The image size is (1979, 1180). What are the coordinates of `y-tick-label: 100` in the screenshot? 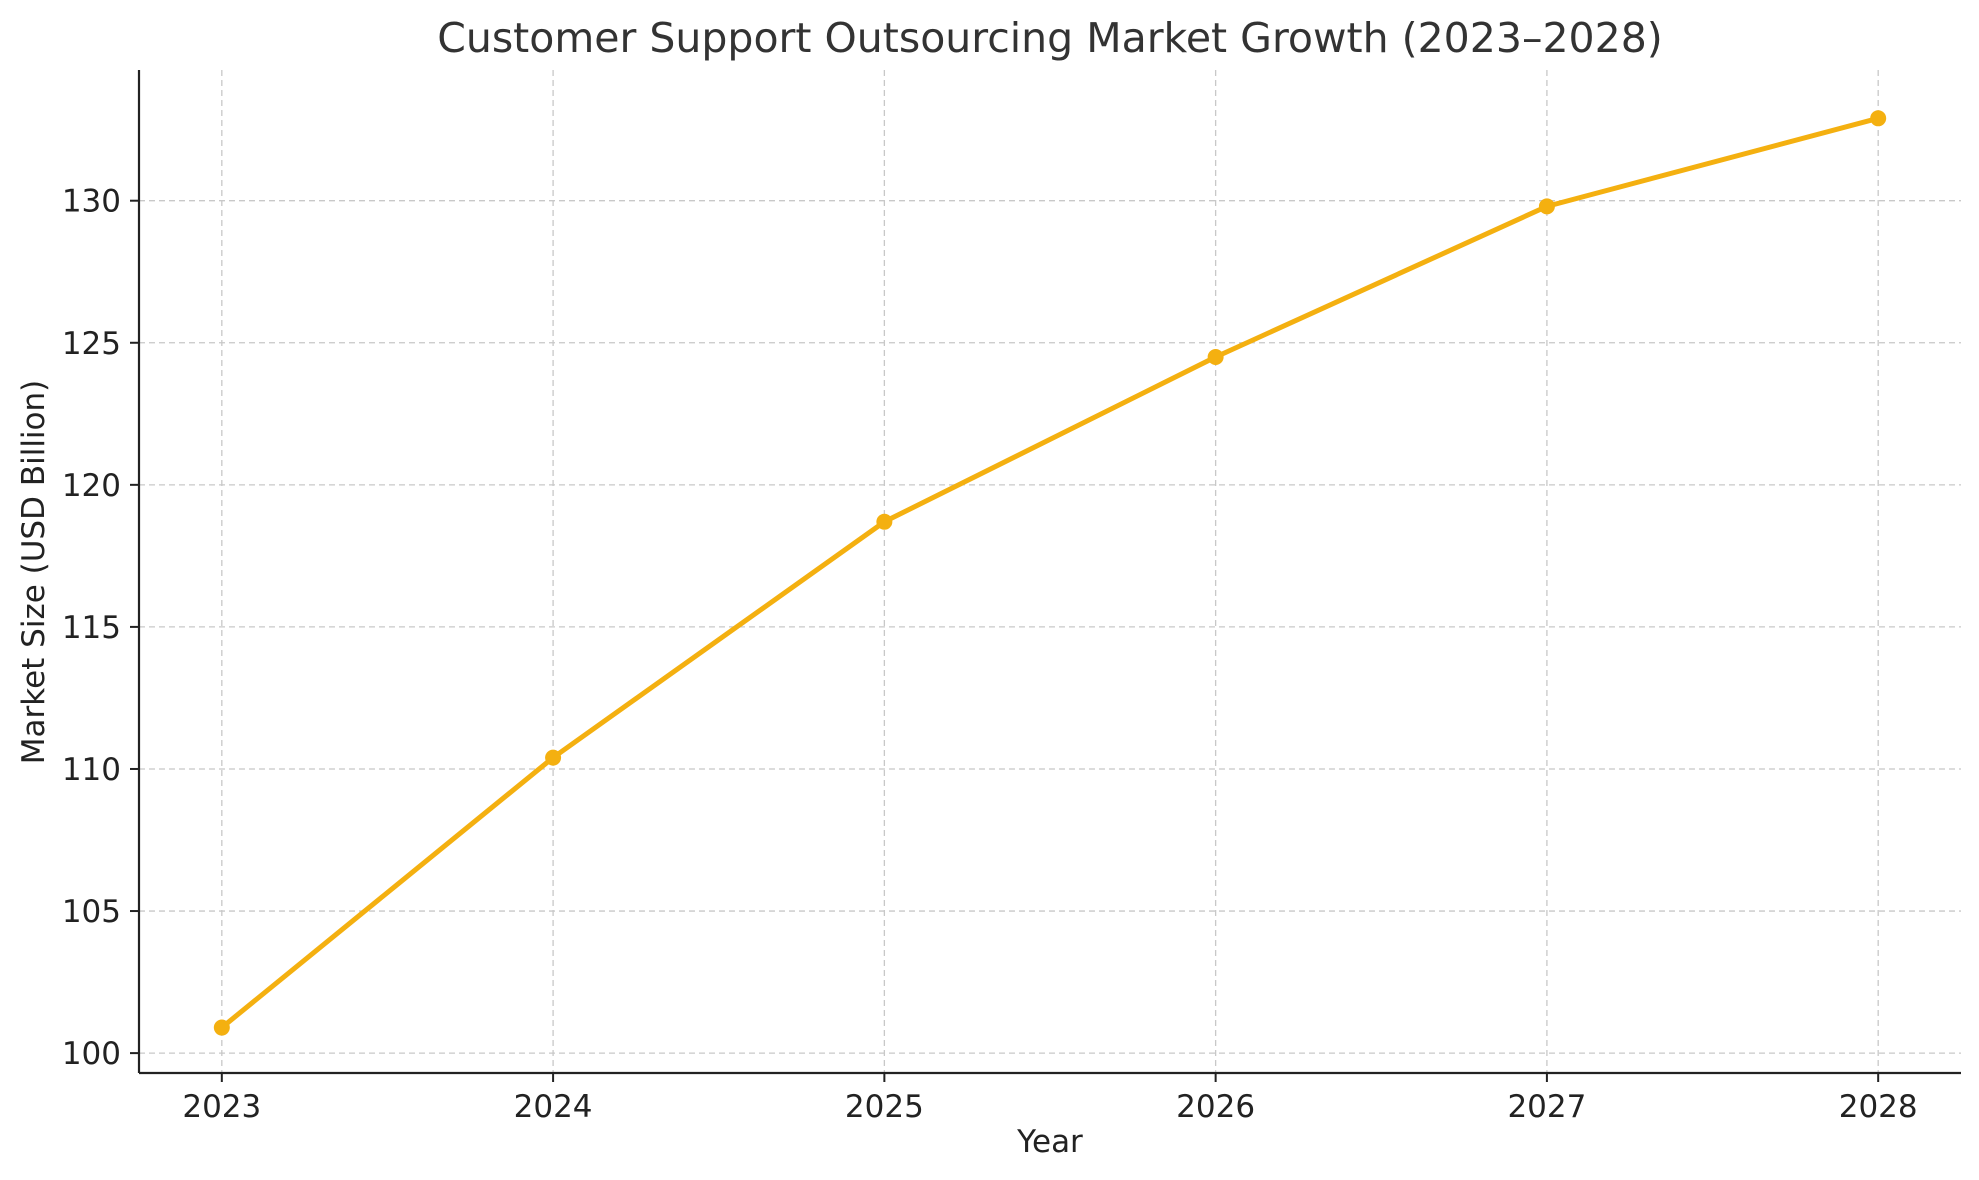 It's located at (91, 1054).